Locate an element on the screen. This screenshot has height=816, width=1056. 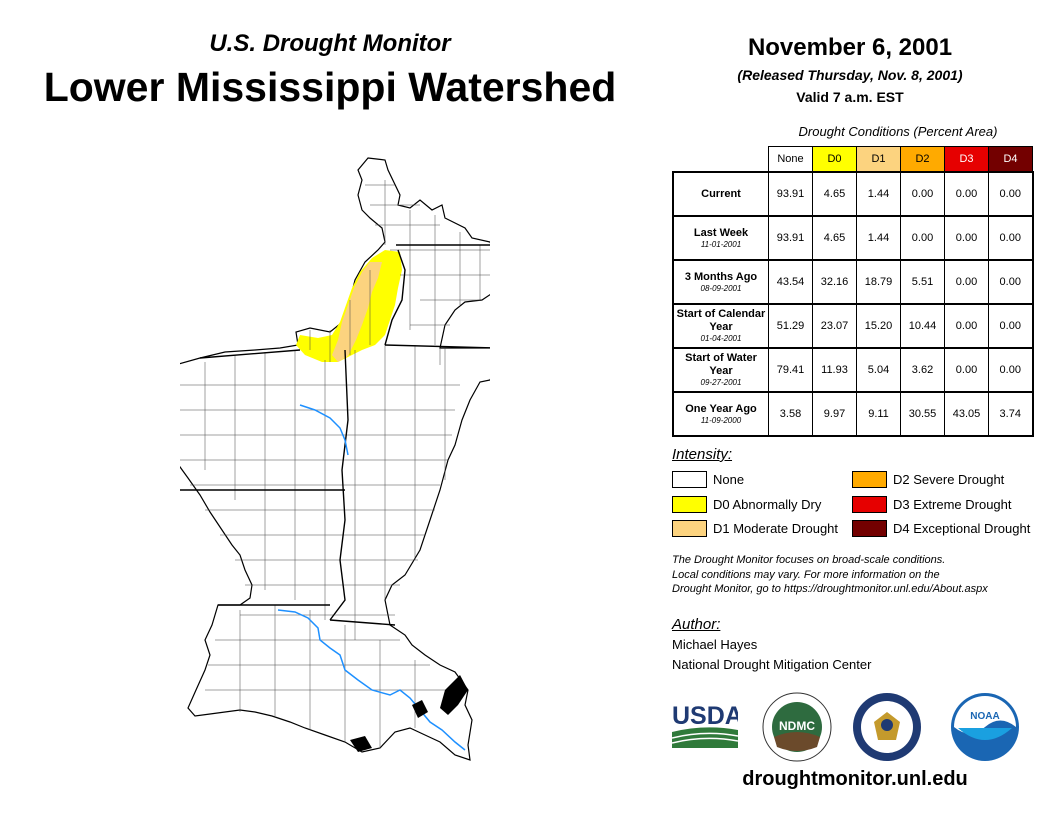
header-blank-cell is located at coordinates (721, 160).